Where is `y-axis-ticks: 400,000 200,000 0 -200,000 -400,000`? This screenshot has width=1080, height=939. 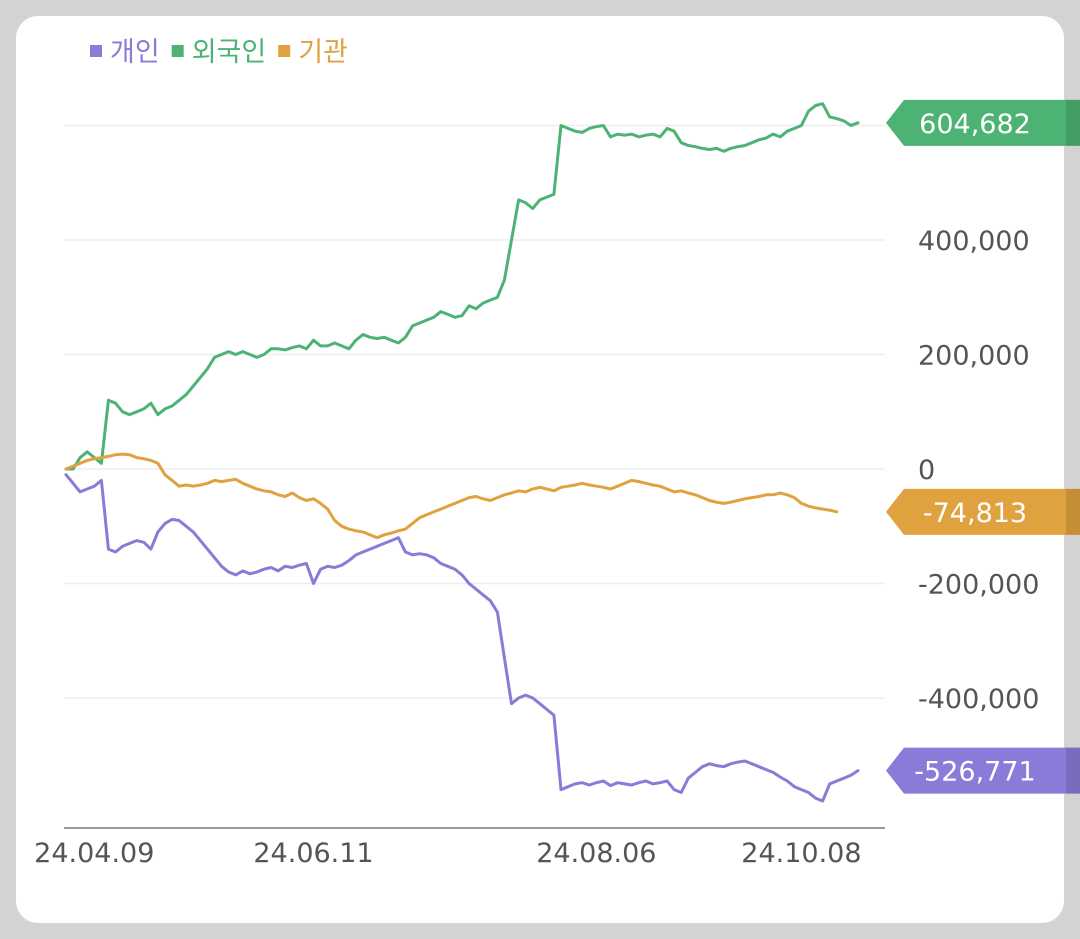
y-axis-ticks: 400,000 200,000 0 -200,000 -400,000 is located at coordinates (978, 470).